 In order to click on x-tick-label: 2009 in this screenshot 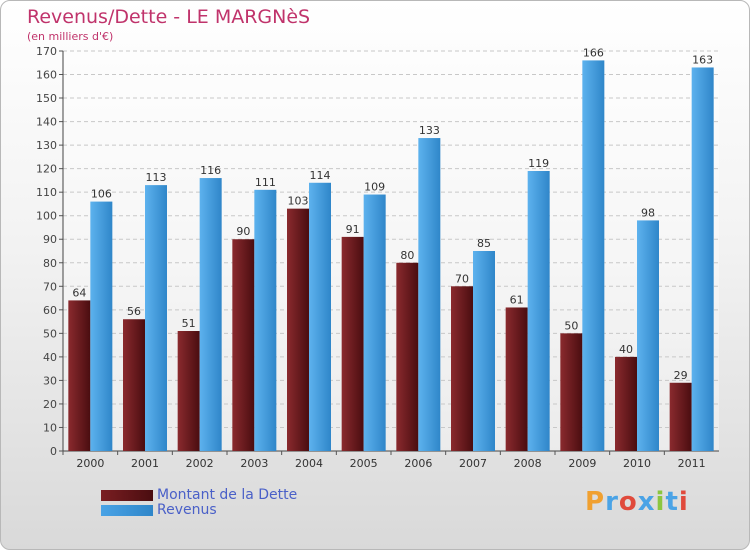, I will do `click(582, 463)`.